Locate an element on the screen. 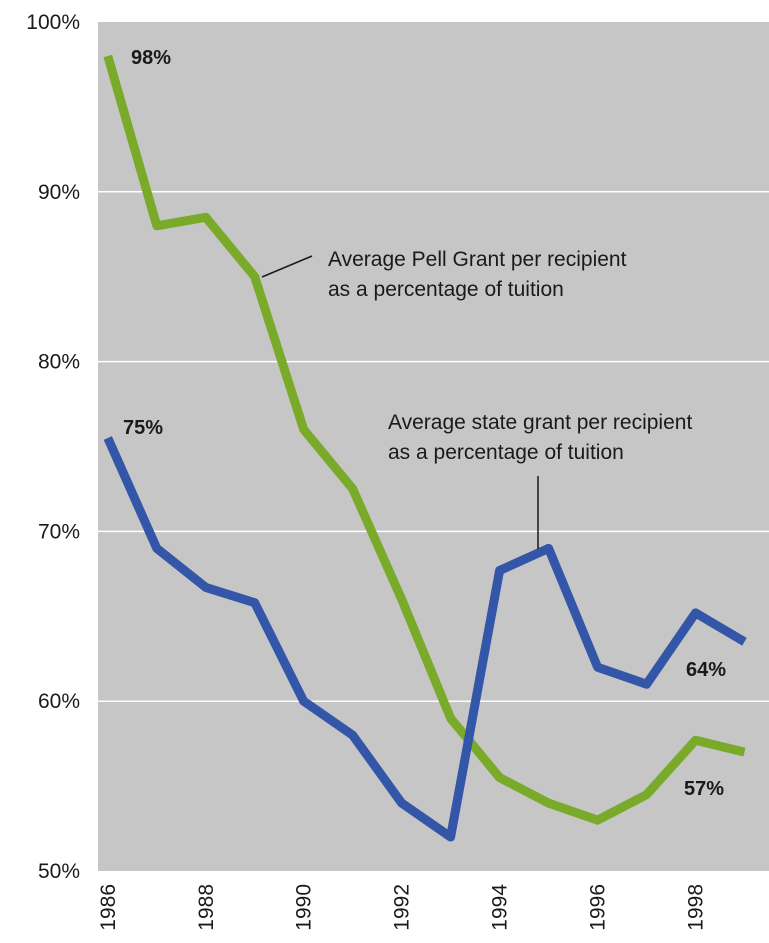  x-tick-label: 1992 is located at coordinates (402, 907).